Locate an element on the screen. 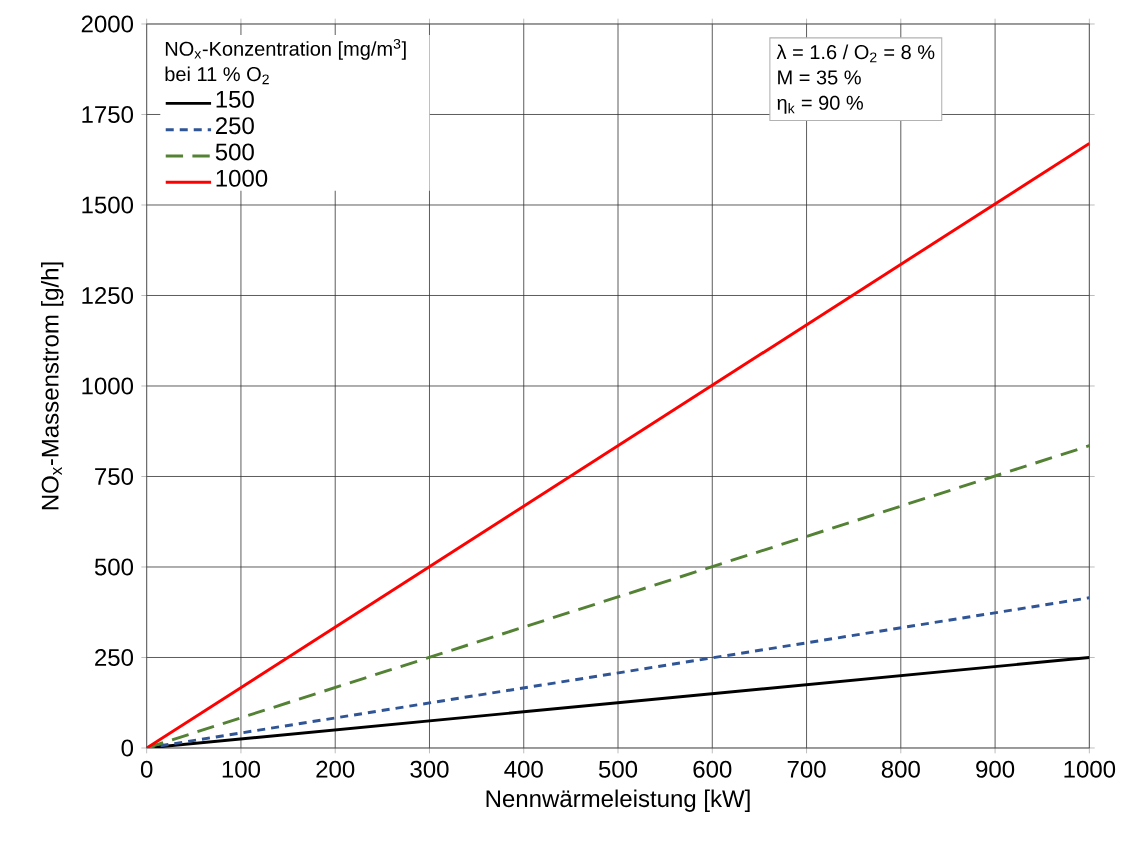 The width and height of the screenshot is (1126, 849). x-tick-label: 400 is located at coordinates (523, 769).